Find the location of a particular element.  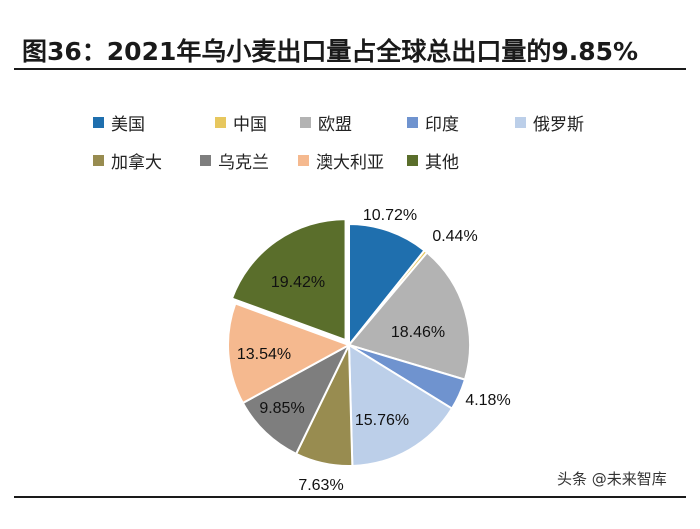

legend-item: 美国 is located at coordinates (119, 122).